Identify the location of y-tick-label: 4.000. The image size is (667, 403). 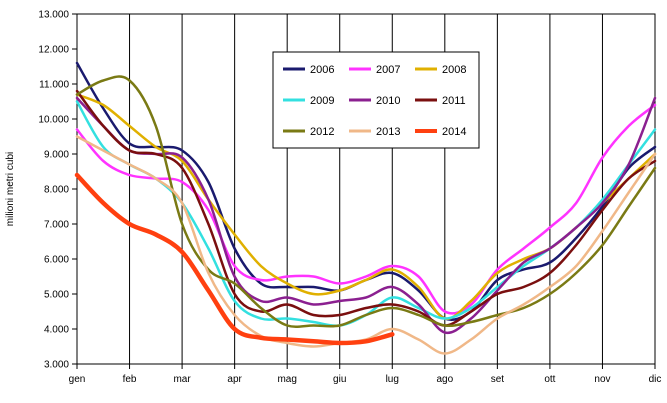
(56, 330).